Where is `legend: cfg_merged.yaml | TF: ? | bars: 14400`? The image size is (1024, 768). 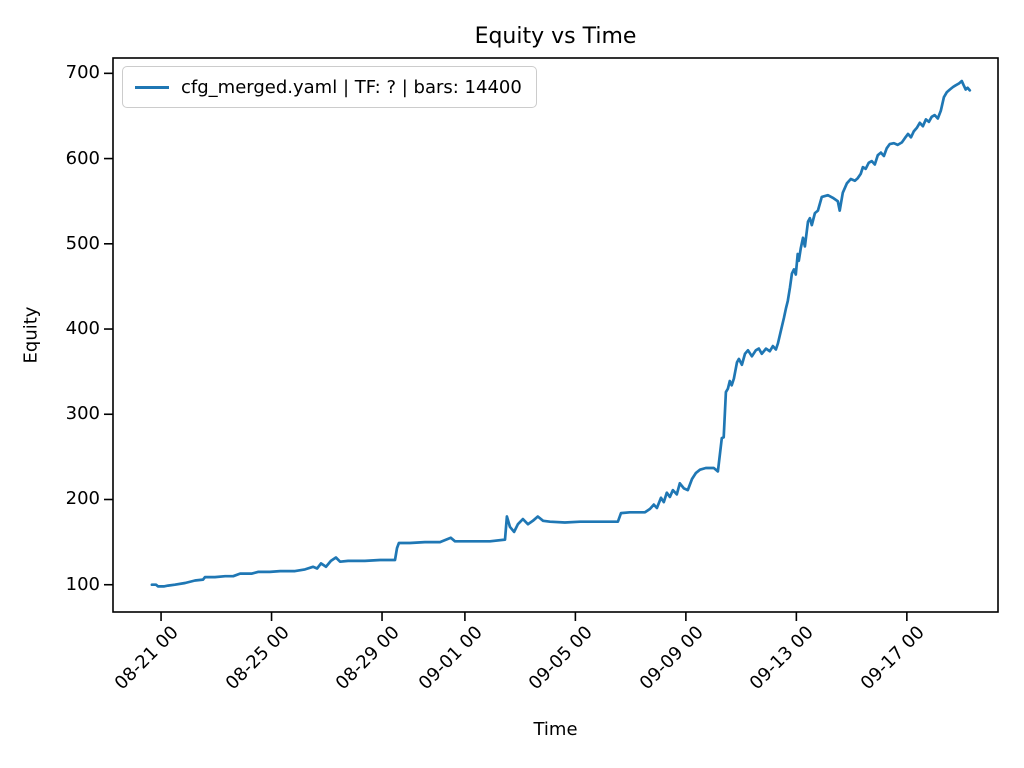
legend: cfg_merged.yaml | TF: ? | bars: 14400 is located at coordinates (329, 87).